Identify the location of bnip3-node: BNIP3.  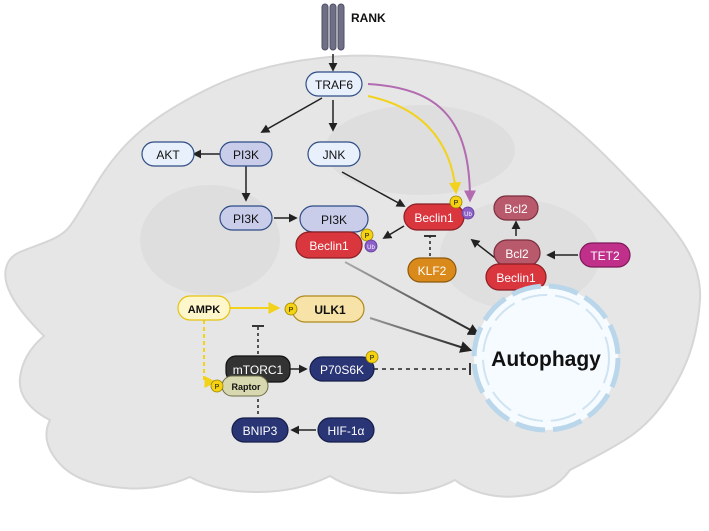
(260, 430).